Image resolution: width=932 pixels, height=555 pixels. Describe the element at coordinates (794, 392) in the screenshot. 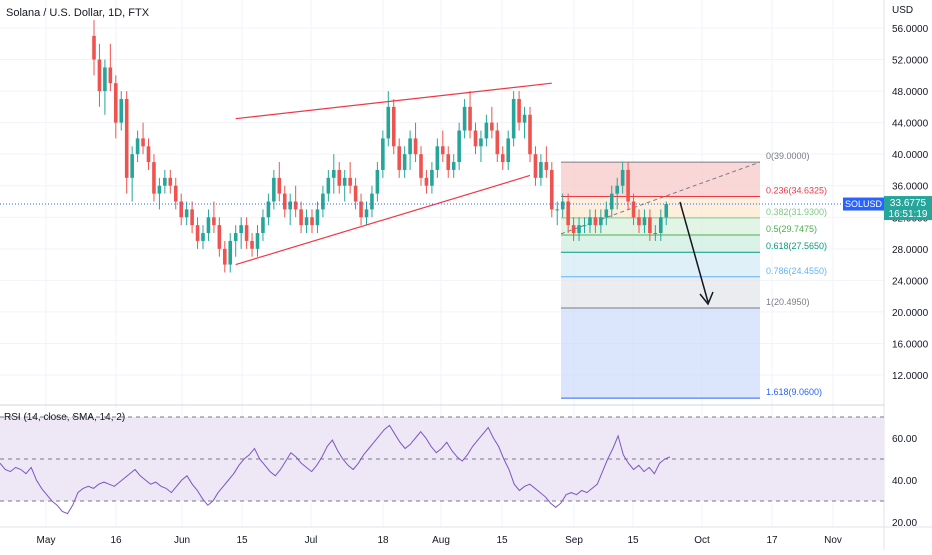

I see `fib-level-label: 1.618(9.0600)` at that location.